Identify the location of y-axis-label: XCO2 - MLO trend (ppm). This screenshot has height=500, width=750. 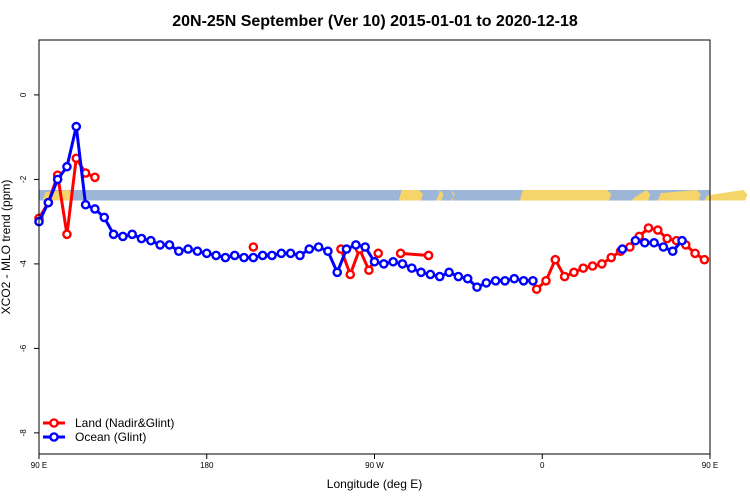
(6, 247).